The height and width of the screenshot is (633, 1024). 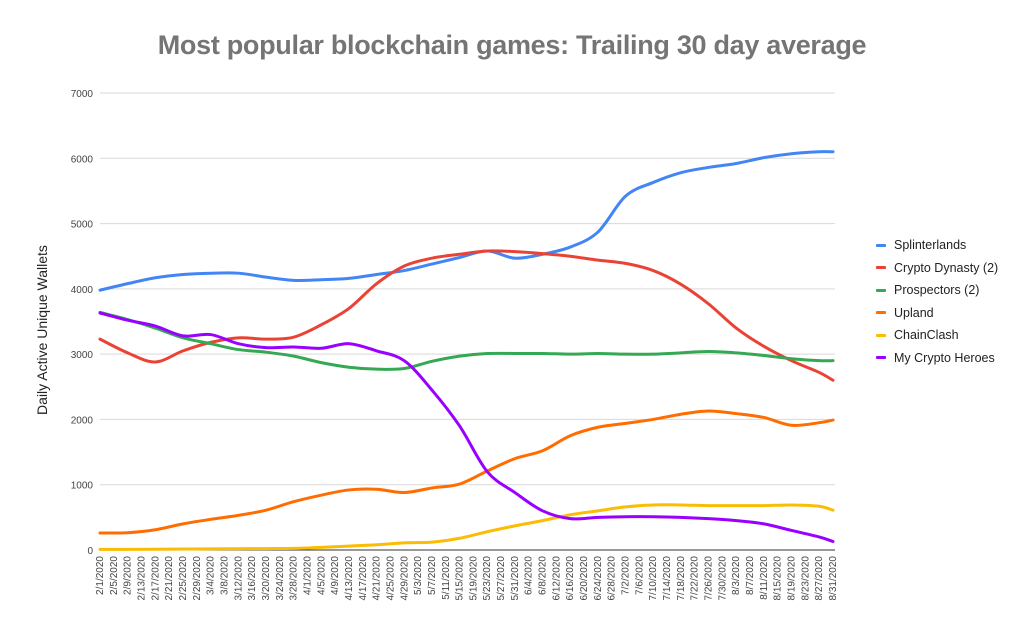 What do you see at coordinates (612, 578) in the screenshot?
I see `x-tick-label: 6/28/2020` at bounding box center [612, 578].